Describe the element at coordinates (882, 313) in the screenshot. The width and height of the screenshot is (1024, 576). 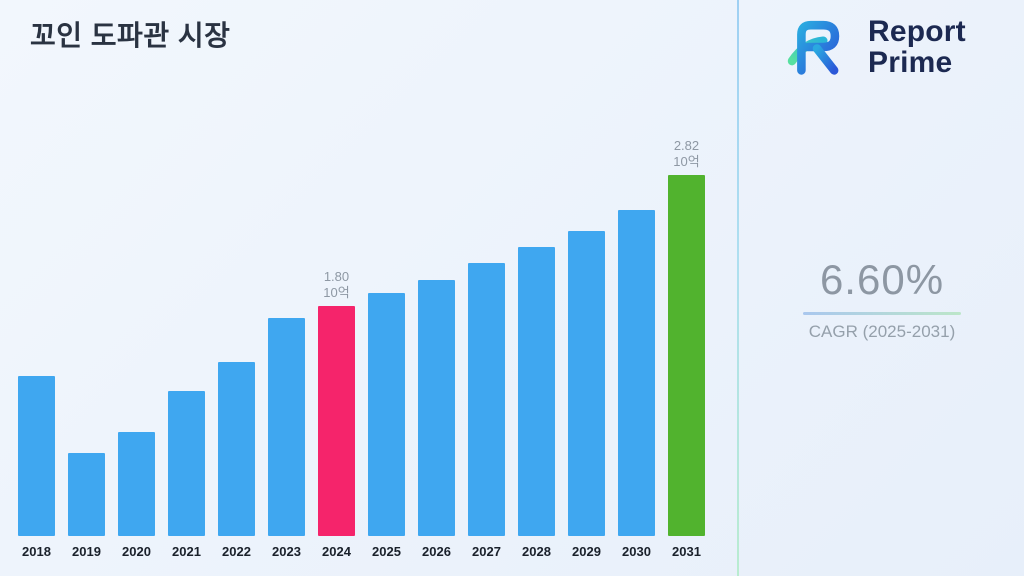
I see `cagr-underline` at that location.